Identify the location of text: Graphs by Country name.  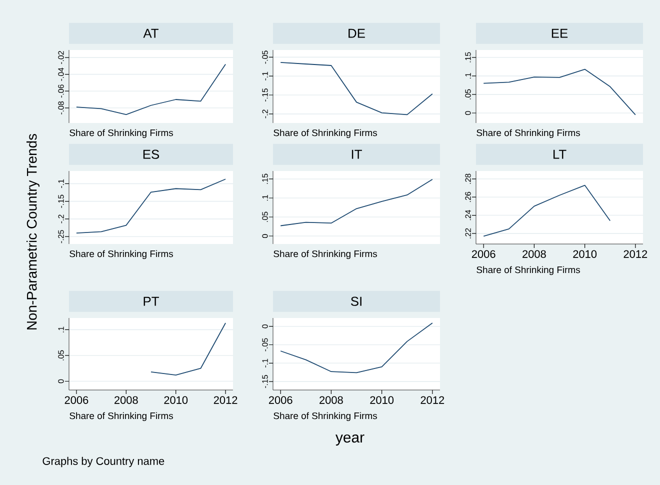
(103, 462).